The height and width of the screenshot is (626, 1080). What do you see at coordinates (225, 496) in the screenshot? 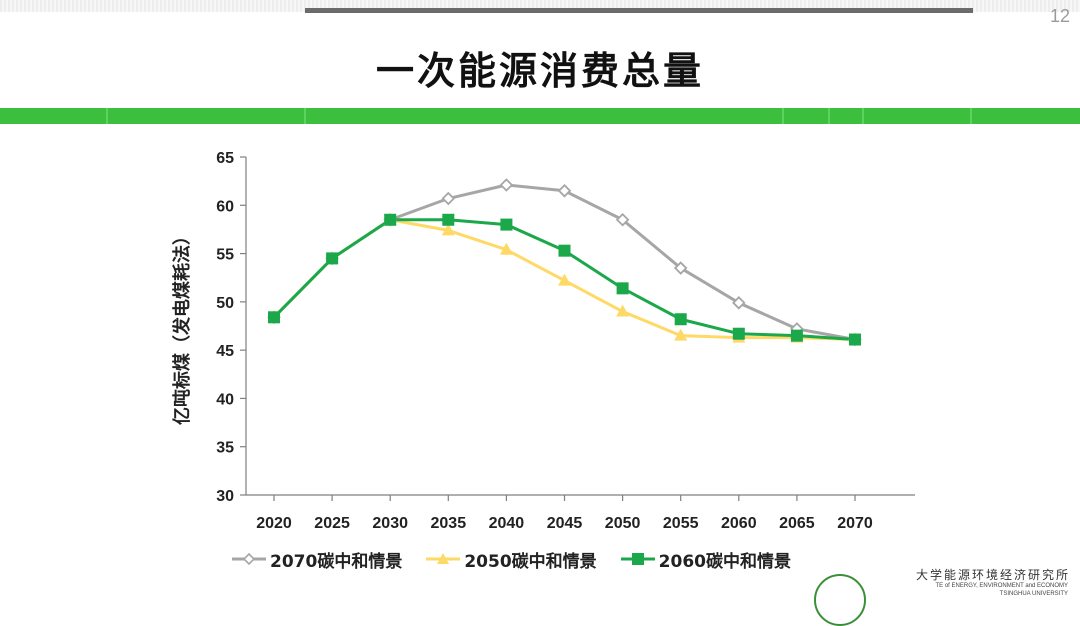
I see `y-tick-label: 30` at bounding box center [225, 496].